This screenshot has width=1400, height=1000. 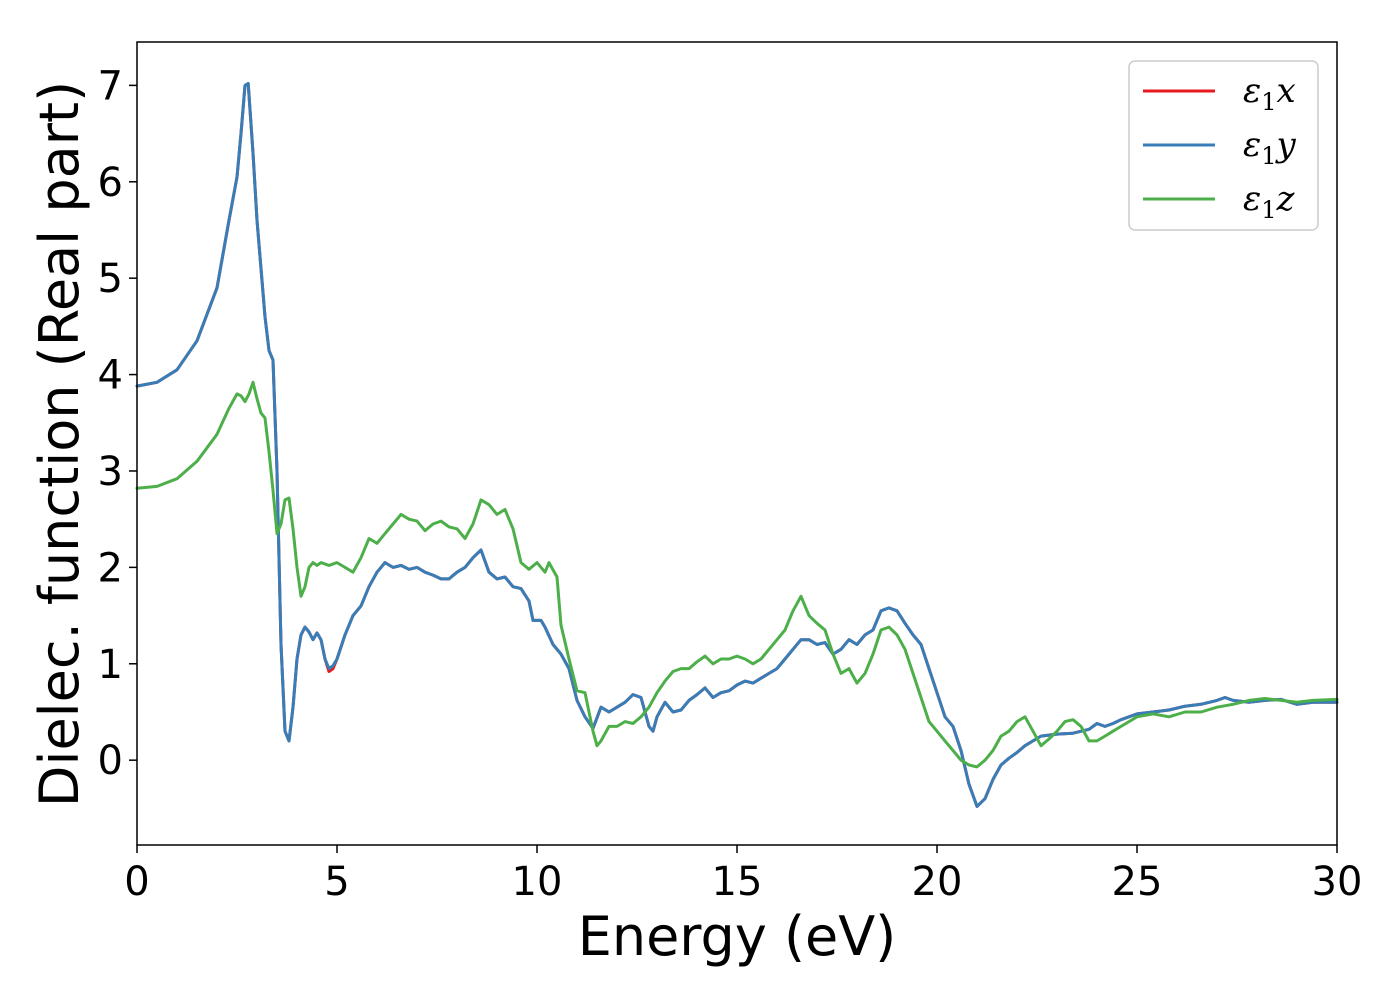 What do you see at coordinates (1269, 93) in the screenshot?
I see `legend-label-x: ε1x` at bounding box center [1269, 93].